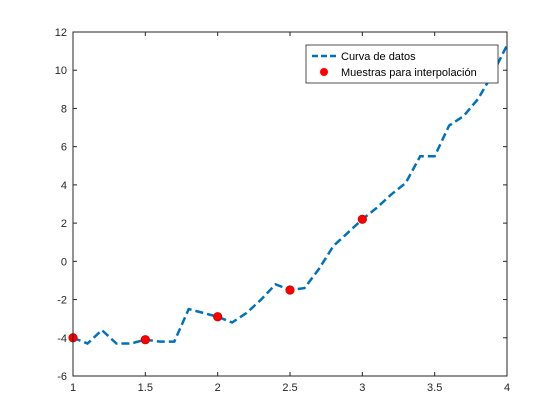 This screenshot has width=560, height=420. What do you see at coordinates (62, 301) in the screenshot?
I see `y-tick-label: -2` at bounding box center [62, 301].